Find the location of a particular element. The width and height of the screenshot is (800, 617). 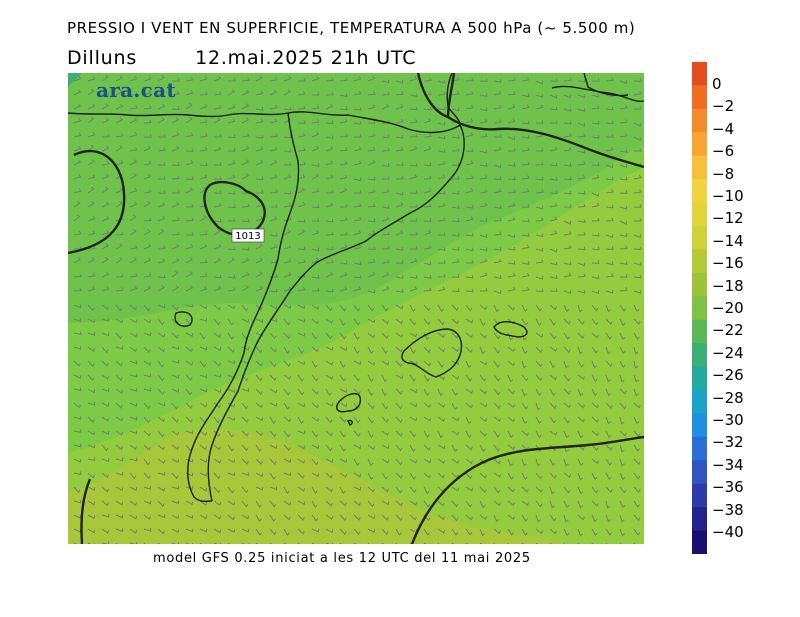

color-scale-label: −22 is located at coordinates (728, 330).